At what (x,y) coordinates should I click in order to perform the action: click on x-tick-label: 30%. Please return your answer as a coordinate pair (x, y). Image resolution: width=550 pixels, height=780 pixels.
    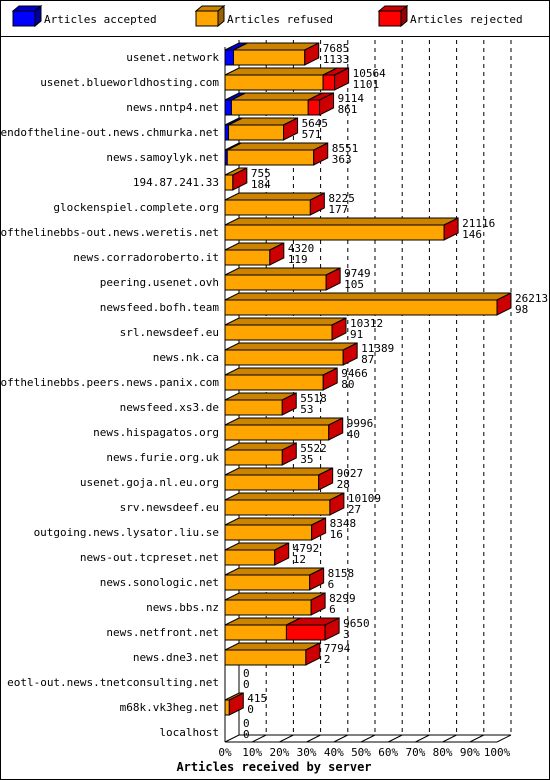
    Looking at the image, I should click on (307, 752).